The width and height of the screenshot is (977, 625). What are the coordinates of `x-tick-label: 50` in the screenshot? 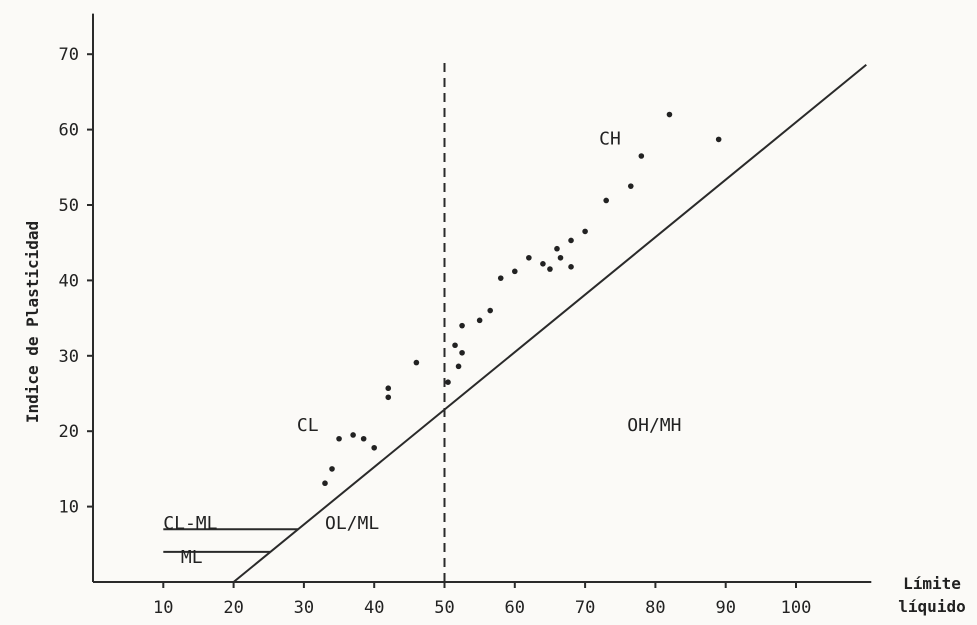 It's located at (444, 608).